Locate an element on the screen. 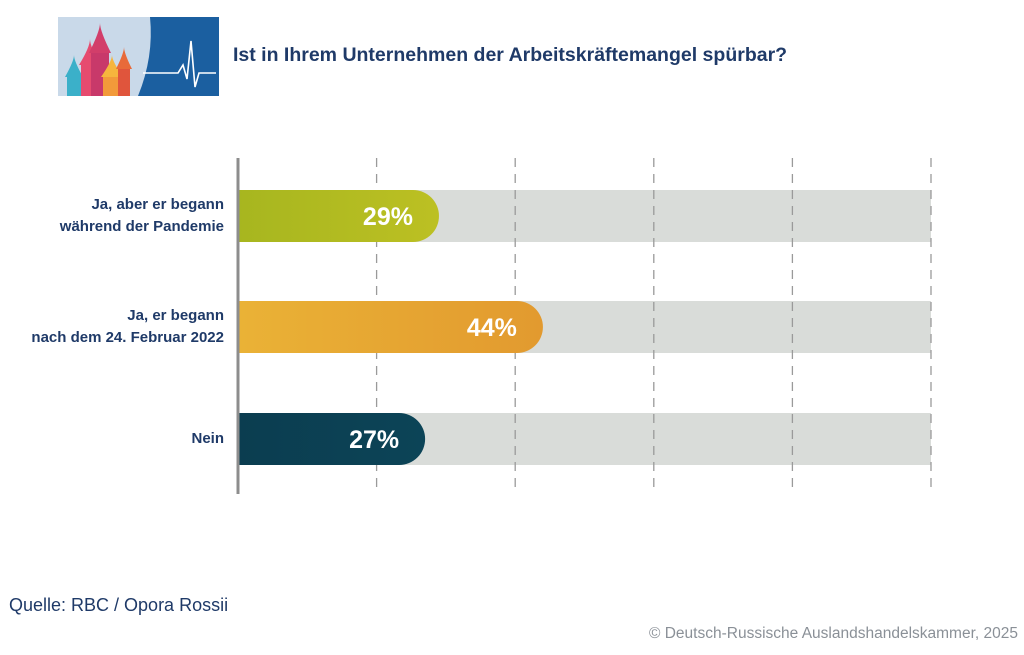  data-label: 27% is located at coordinates (374, 440).